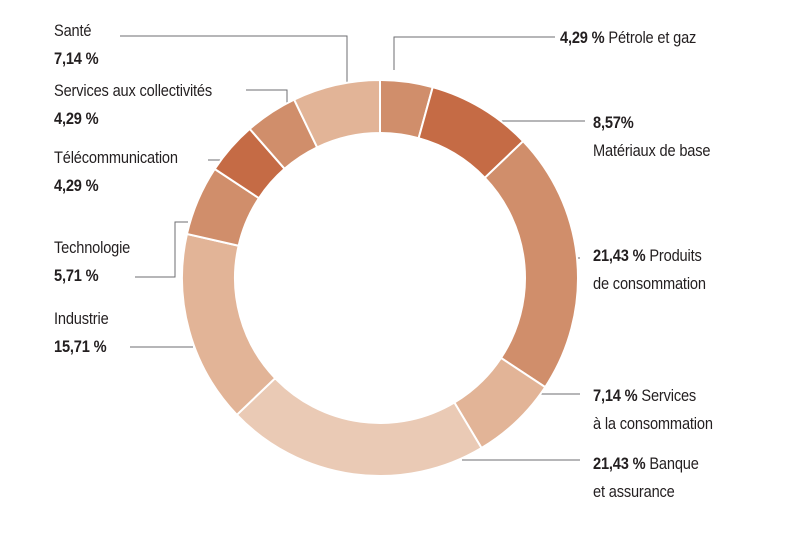 The image size is (791, 548). I want to click on label-collectivites: Services aux collectivités 4,29 %, so click(133, 105).